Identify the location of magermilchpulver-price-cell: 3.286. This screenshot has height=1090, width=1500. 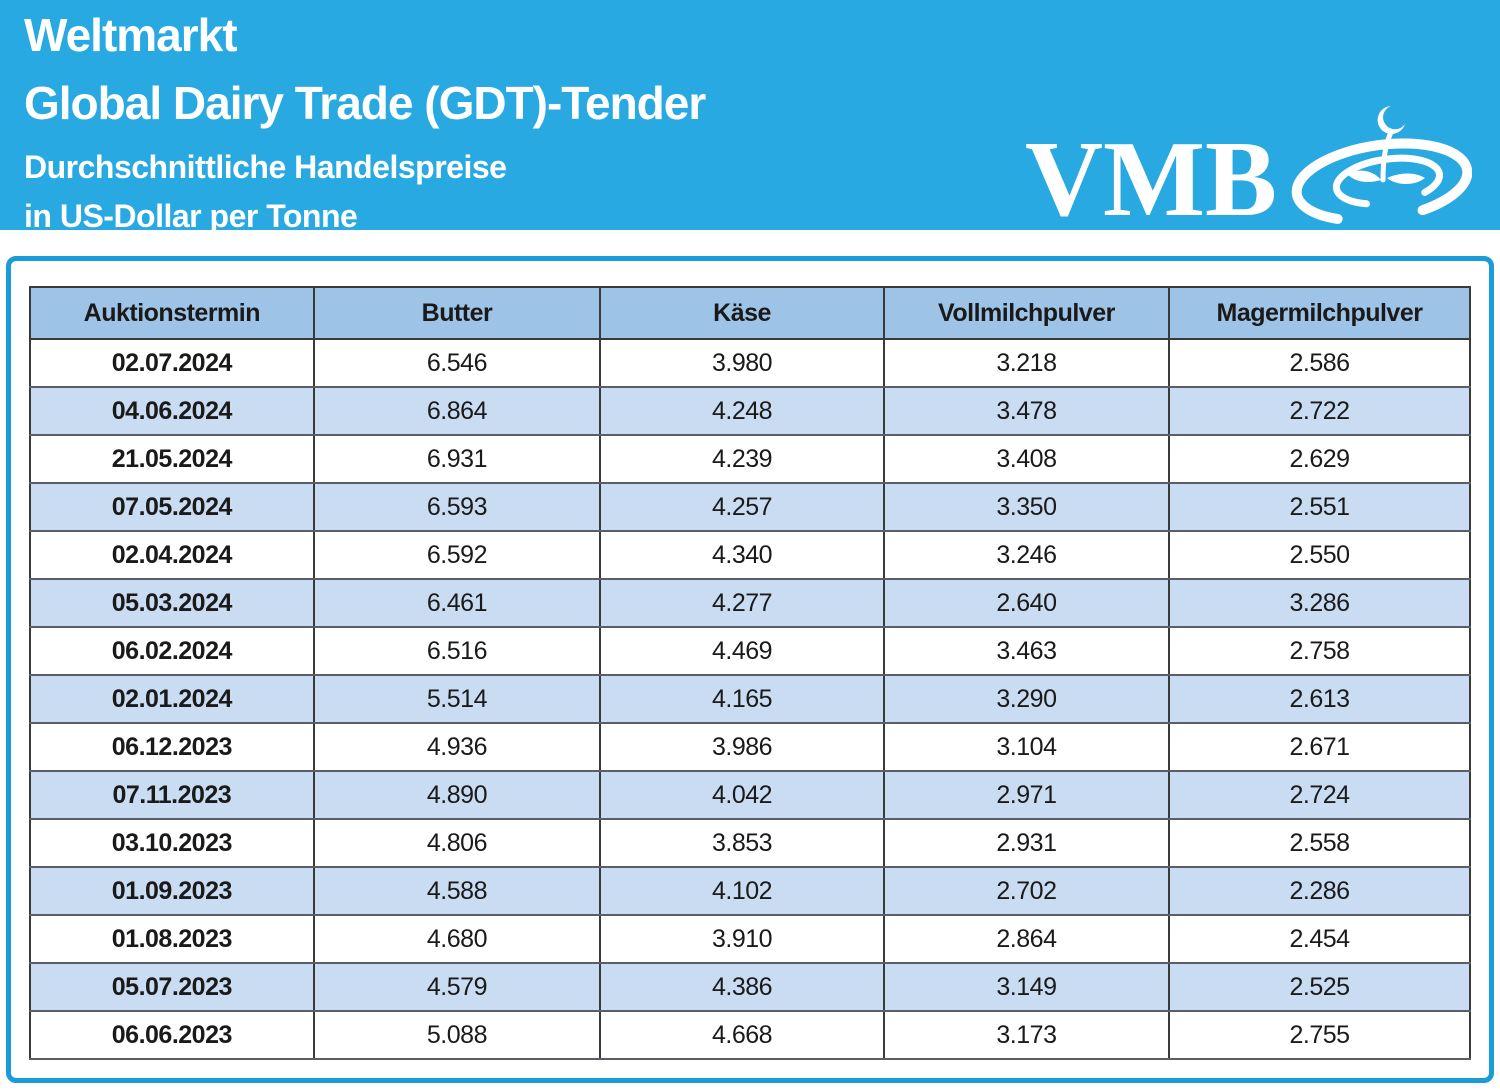
(1319, 603).